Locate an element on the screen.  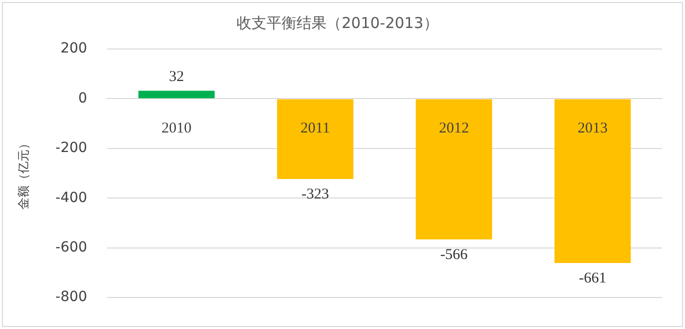
data-label: 32 is located at coordinates (176, 77).